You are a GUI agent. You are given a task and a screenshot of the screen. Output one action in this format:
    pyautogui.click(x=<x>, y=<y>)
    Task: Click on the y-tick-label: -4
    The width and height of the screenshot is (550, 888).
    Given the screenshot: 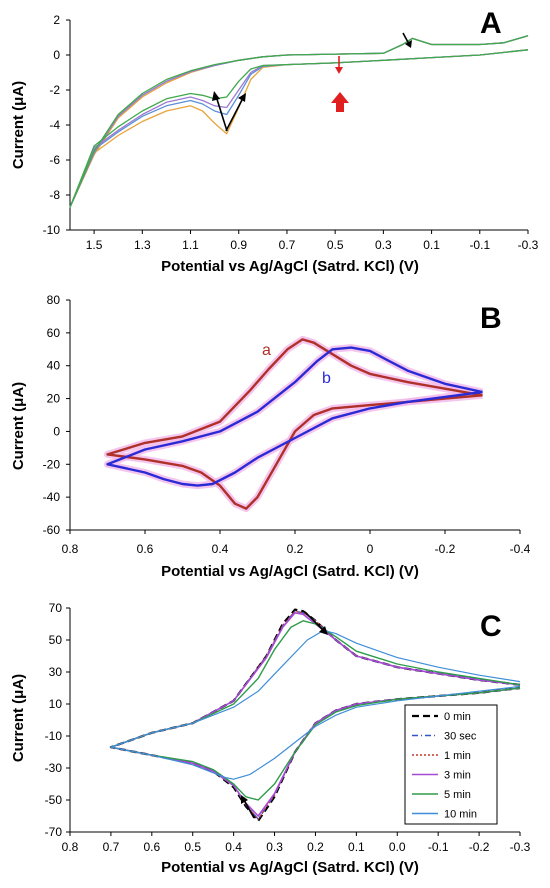 What is the action you would take?
    pyautogui.click(x=54, y=125)
    